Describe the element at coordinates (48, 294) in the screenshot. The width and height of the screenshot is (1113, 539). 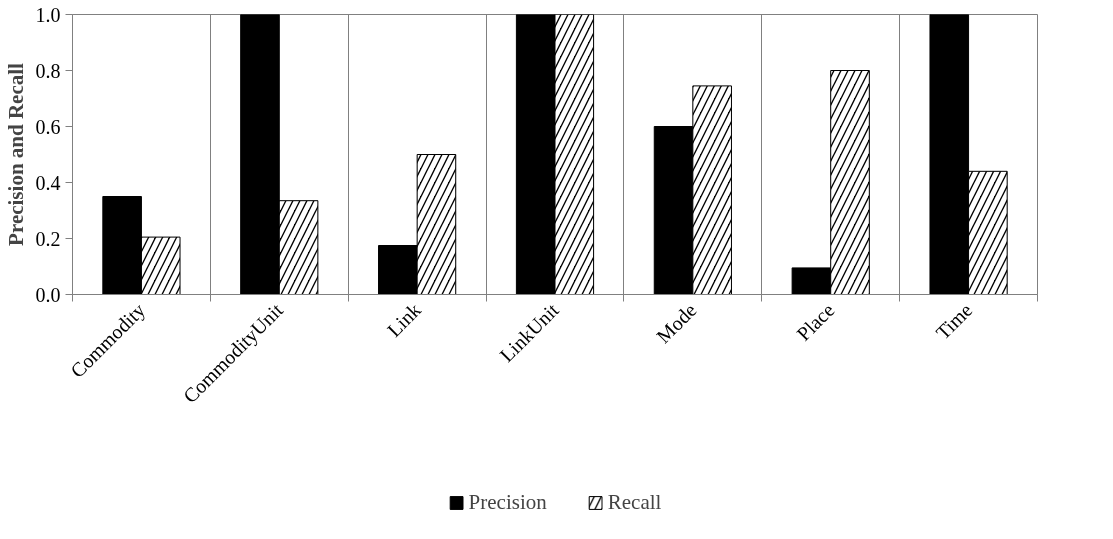
I see `y-tick-label: 0.0` at that location.